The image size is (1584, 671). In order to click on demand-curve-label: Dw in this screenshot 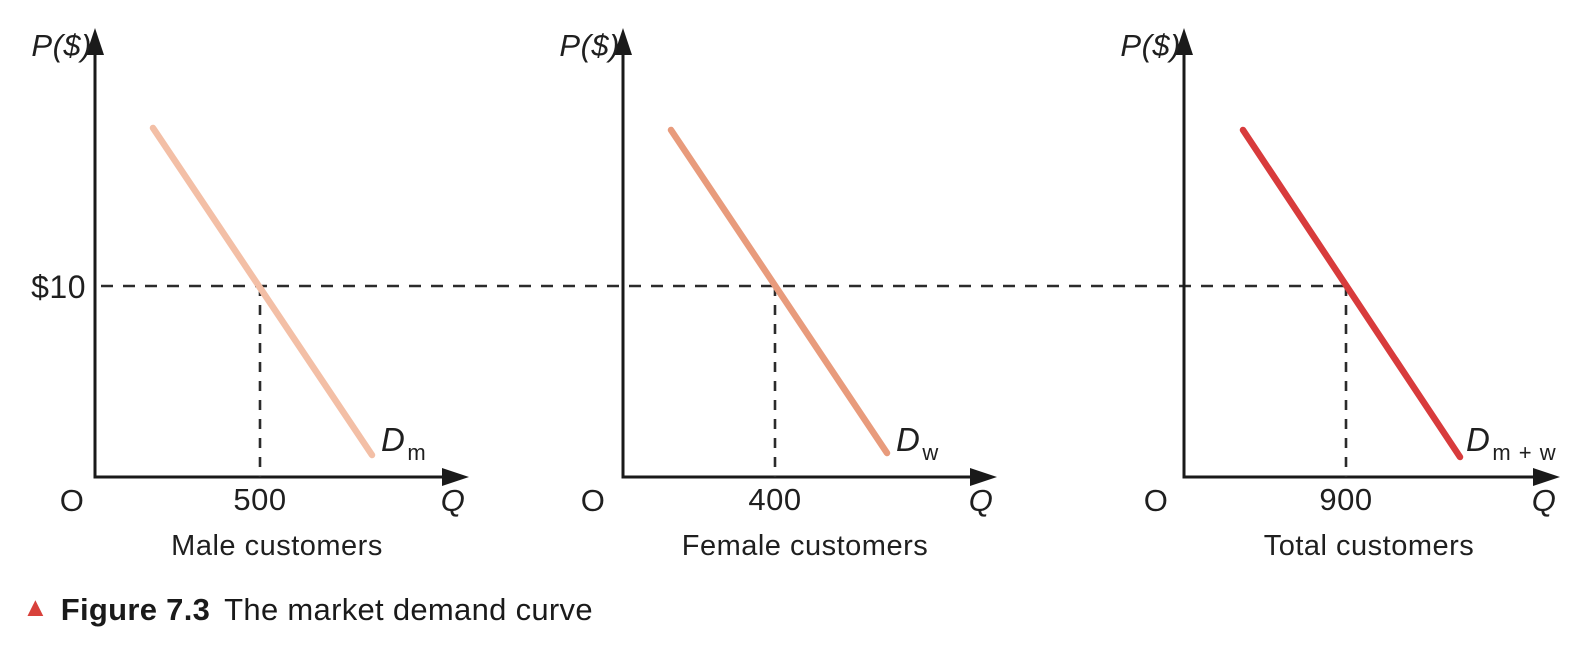, I will do `click(917, 443)`.